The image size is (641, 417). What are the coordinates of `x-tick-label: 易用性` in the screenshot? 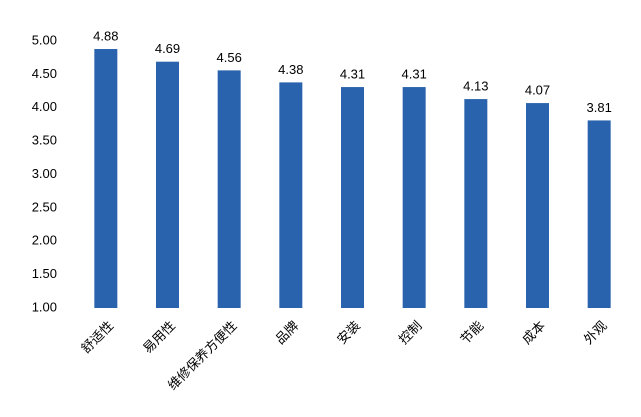 It's located at (159, 337).